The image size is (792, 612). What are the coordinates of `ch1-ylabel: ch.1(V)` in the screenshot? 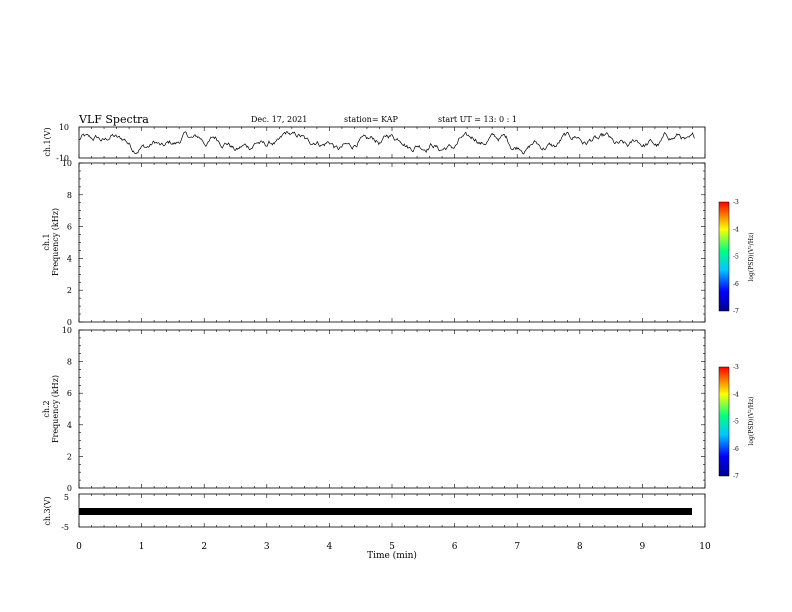 It's located at (47, 141).